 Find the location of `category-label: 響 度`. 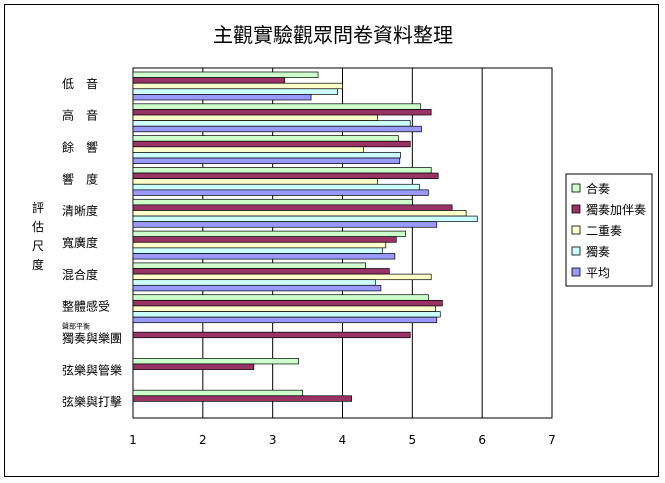

category-label: 響 度 is located at coordinates (80, 178).